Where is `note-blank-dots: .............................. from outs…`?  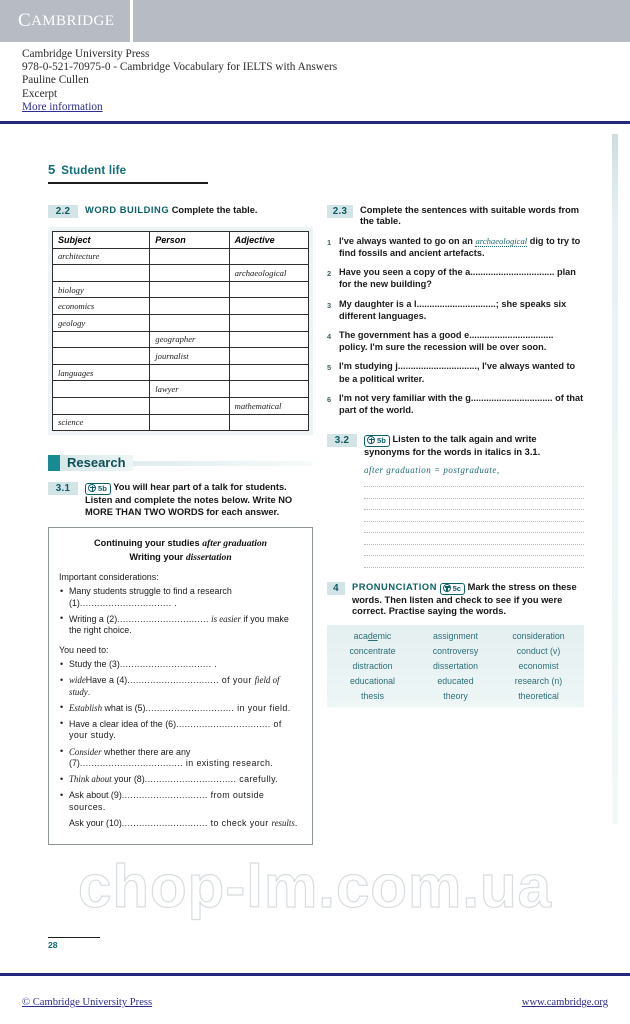
note-blank-dots: .............................. from outs… is located at coordinates (167, 801).